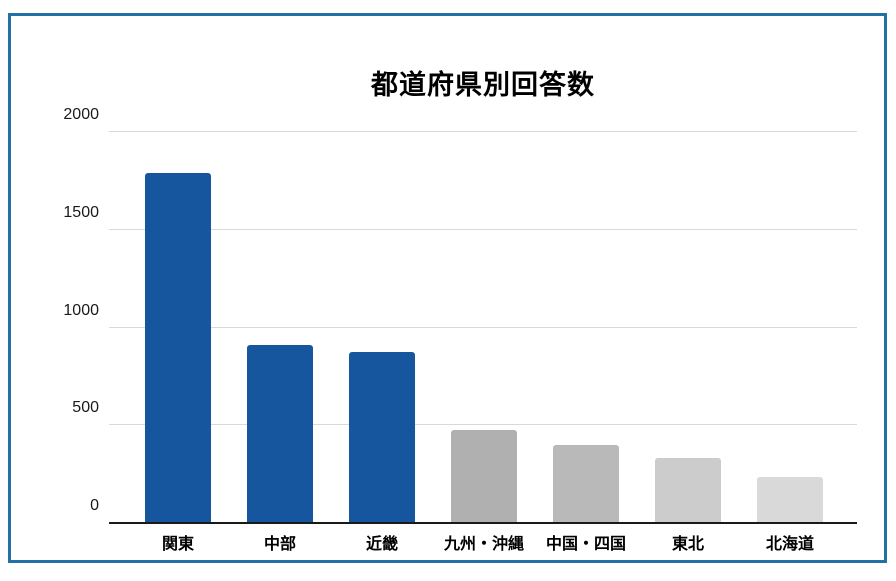 The width and height of the screenshot is (896, 581). Describe the element at coordinates (81, 310) in the screenshot. I see `y-tick-label-1000: 1000` at that location.